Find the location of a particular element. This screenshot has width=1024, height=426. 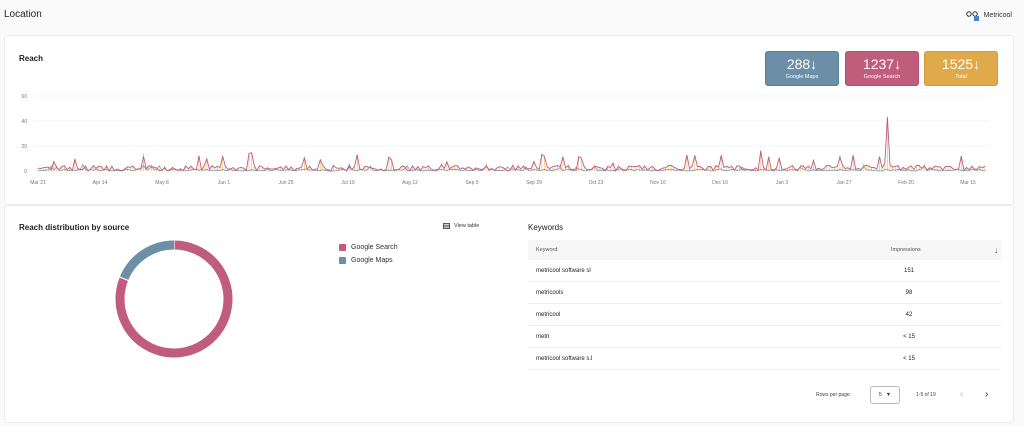

impressions-cell: 151 is located at coordinates (908, 271).